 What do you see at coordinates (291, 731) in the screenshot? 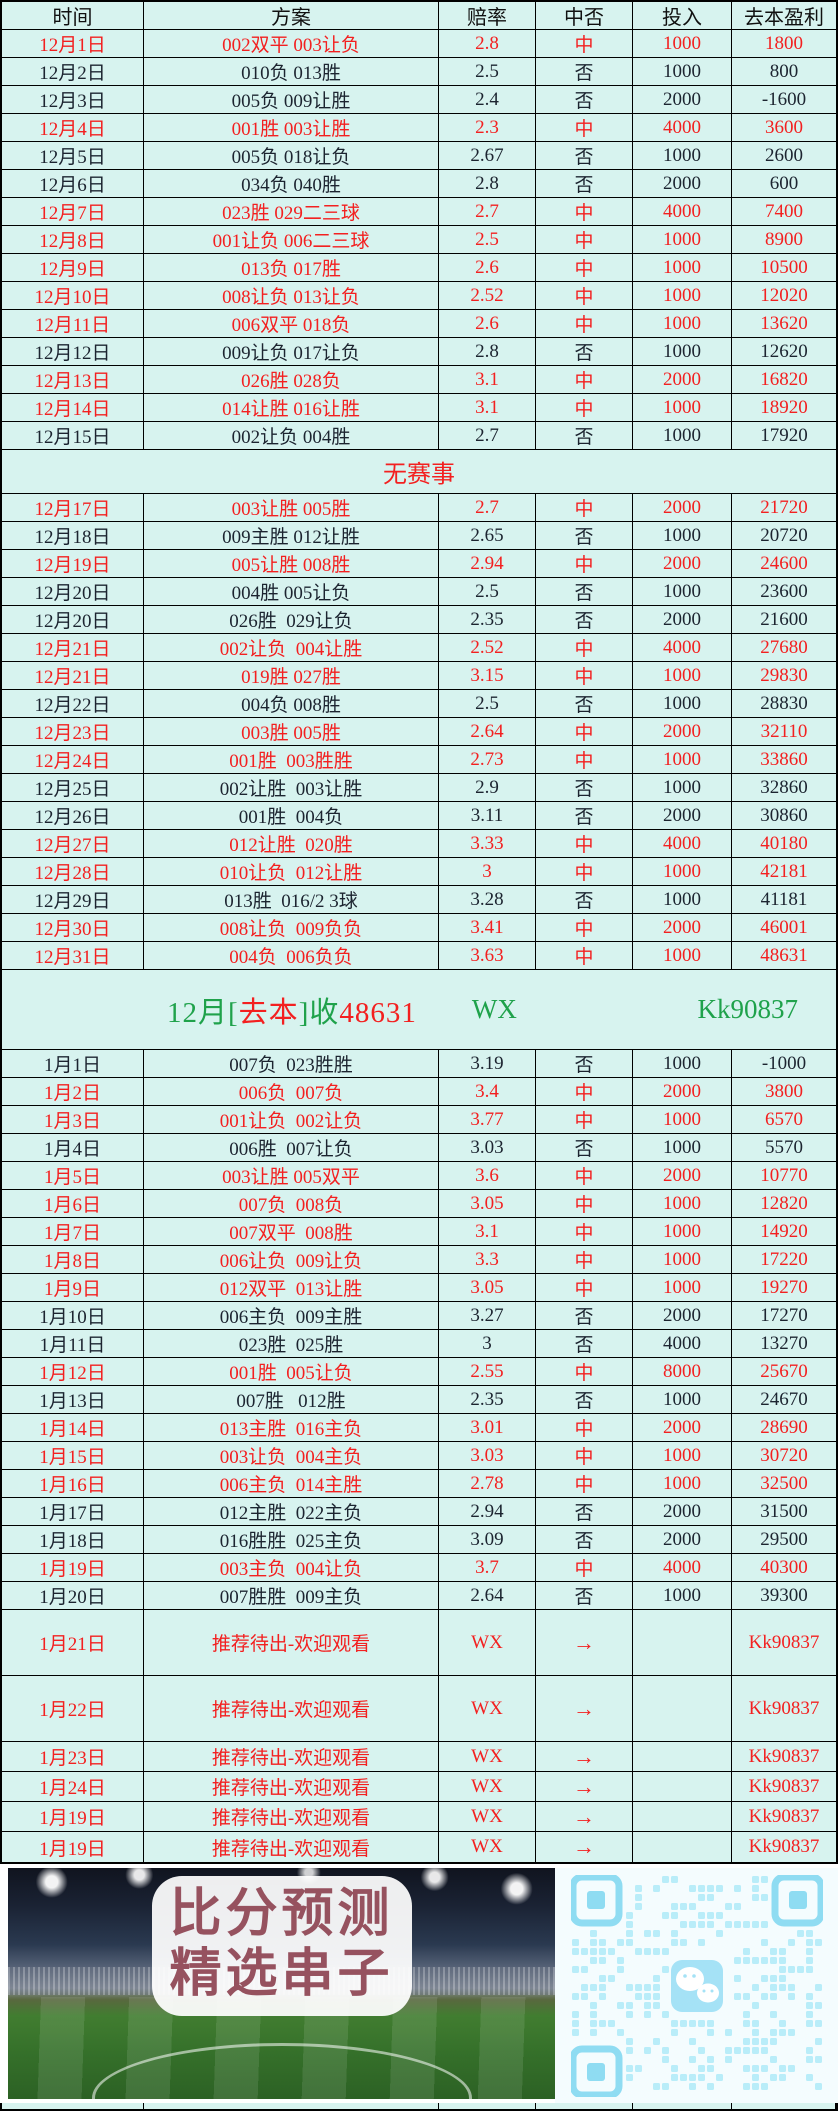
I see `plan-cell: 003胜 005胜` at bounding box center [291, 731].